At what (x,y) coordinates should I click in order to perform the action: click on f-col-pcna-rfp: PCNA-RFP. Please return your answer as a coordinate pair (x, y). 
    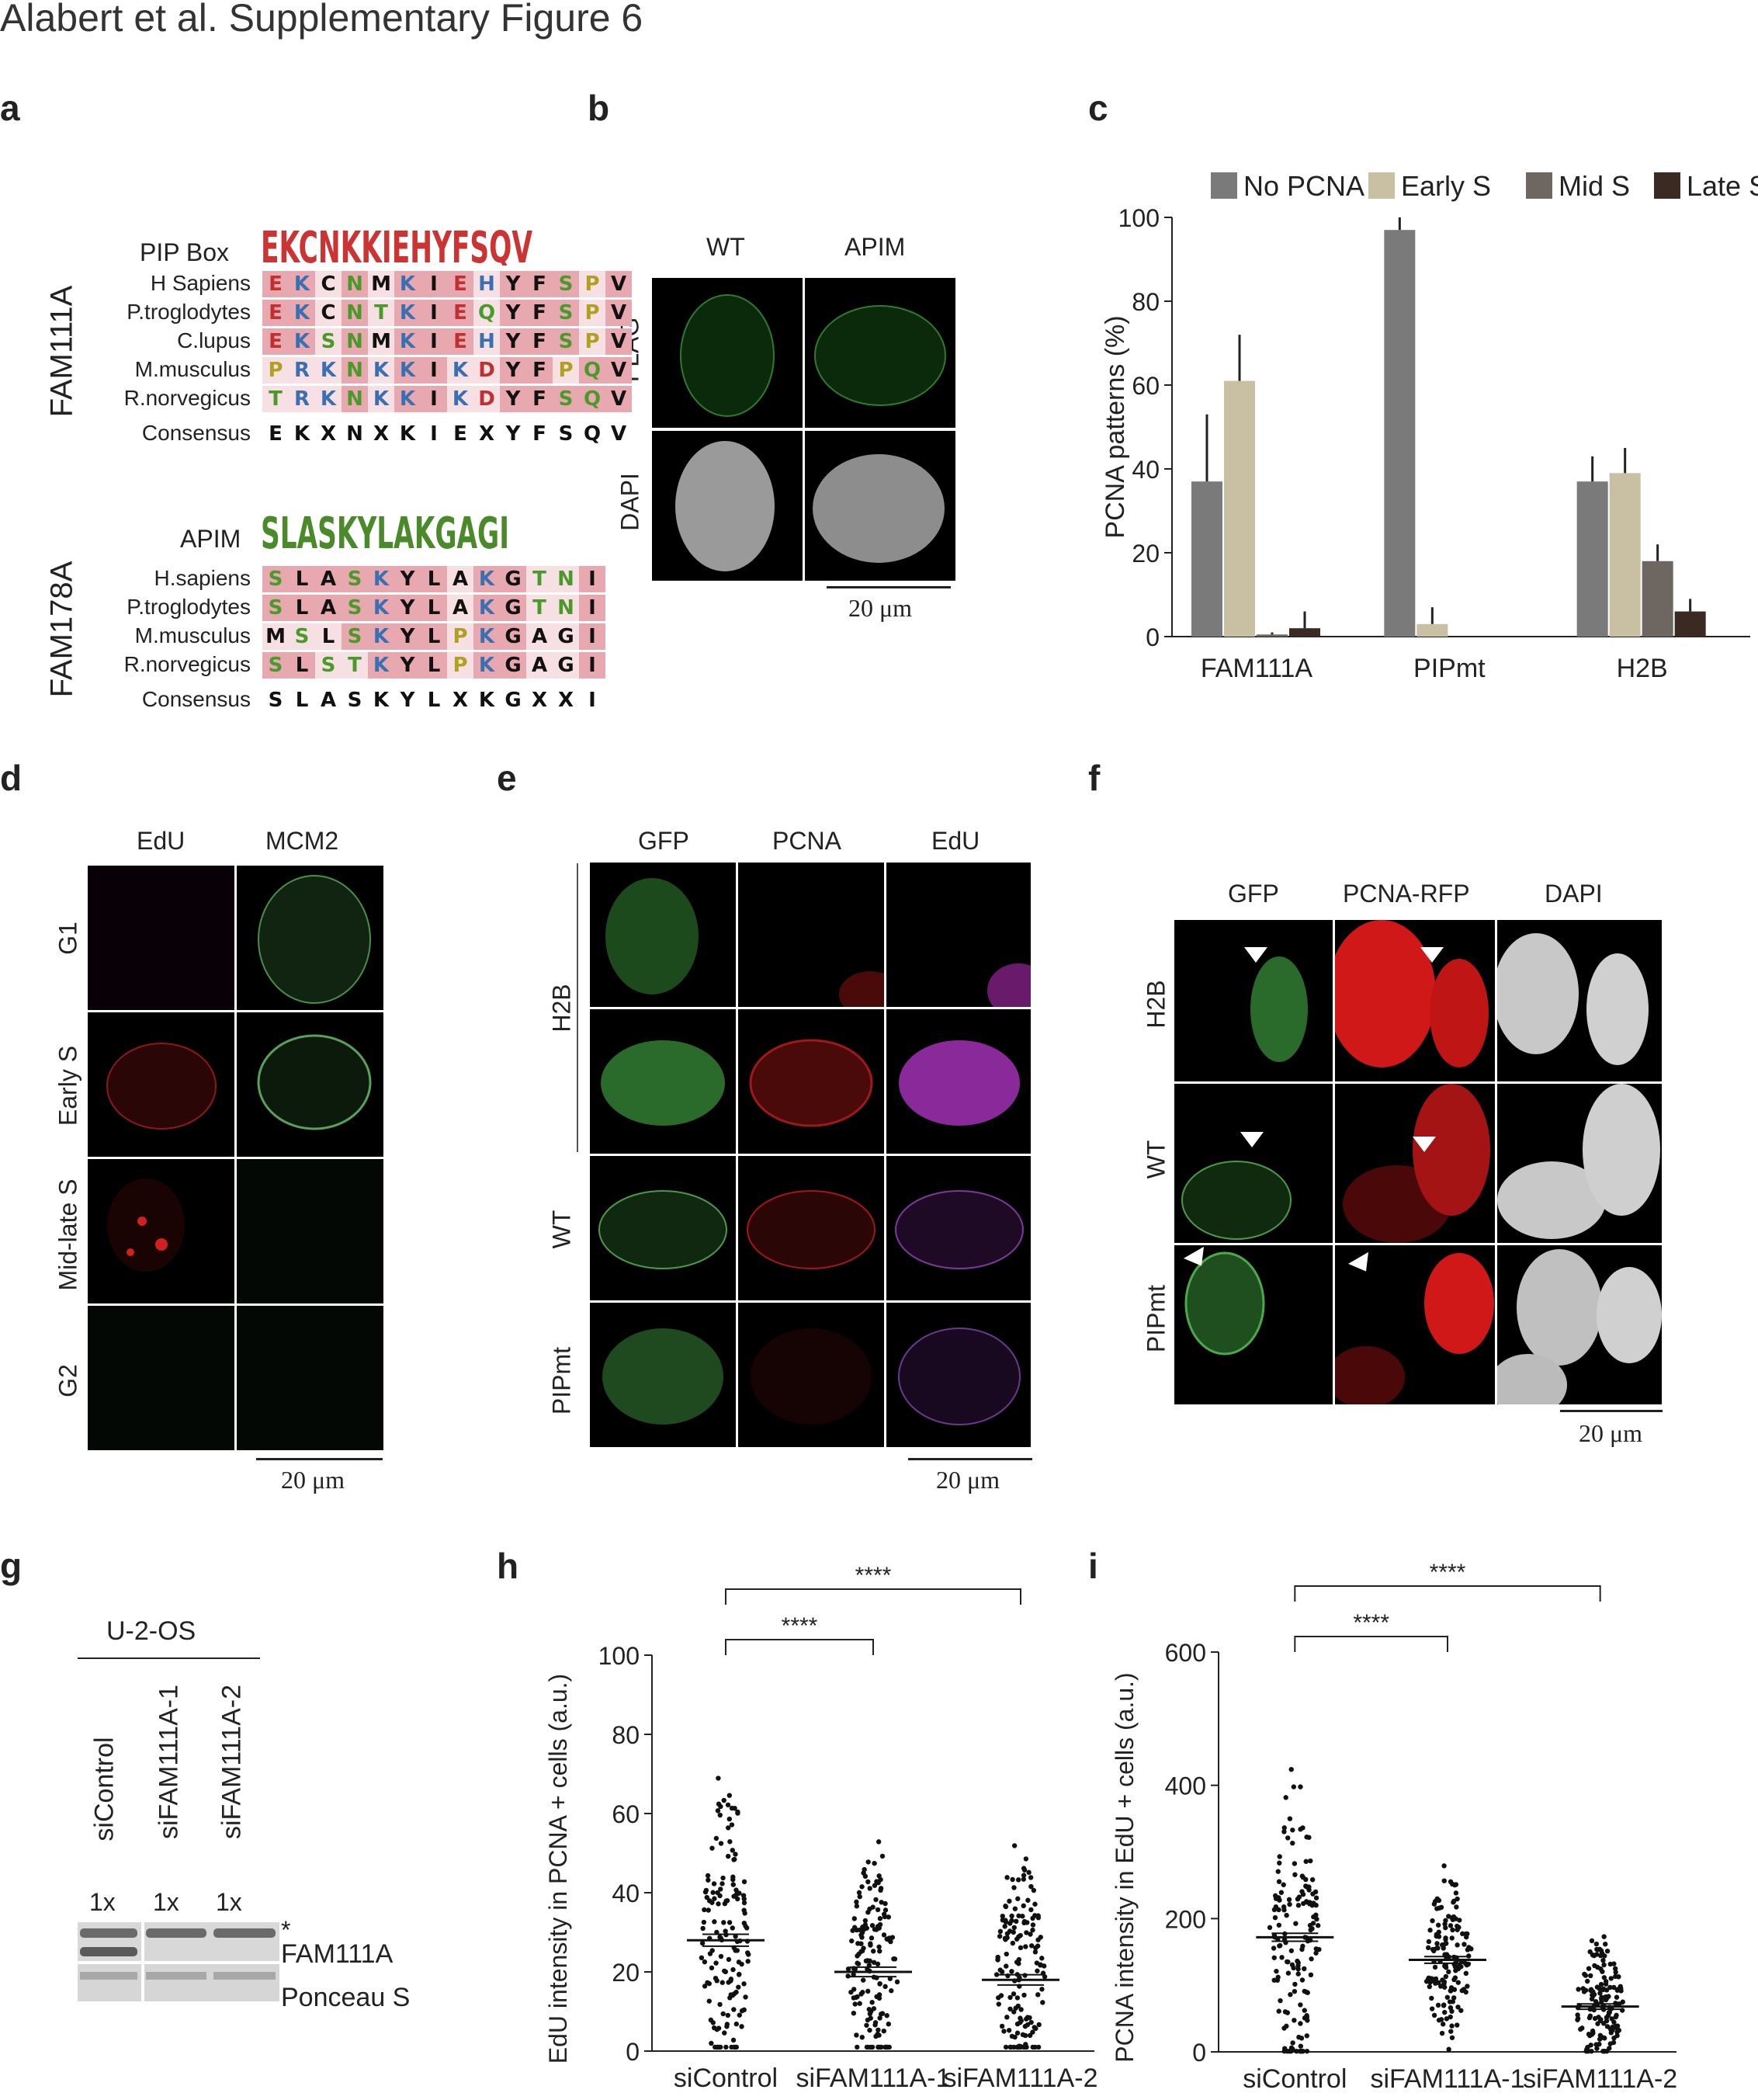
    Looking at the image, I should click on (1406, 894).